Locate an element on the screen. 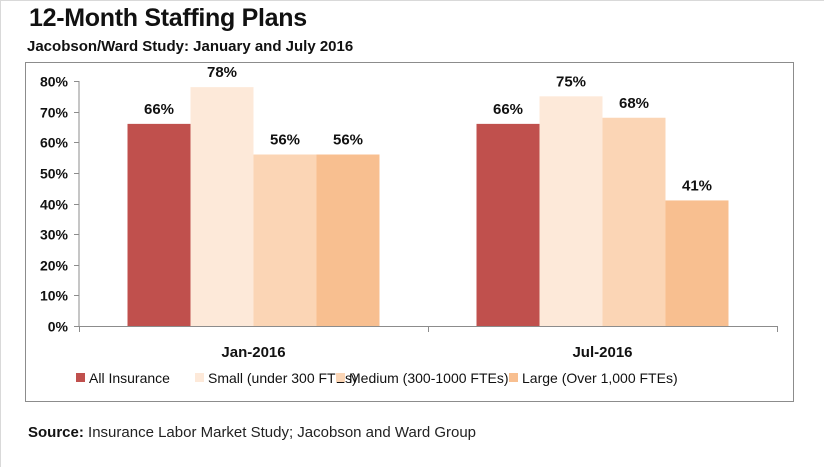  data-label: 41% is located at coordinates (697, 185).